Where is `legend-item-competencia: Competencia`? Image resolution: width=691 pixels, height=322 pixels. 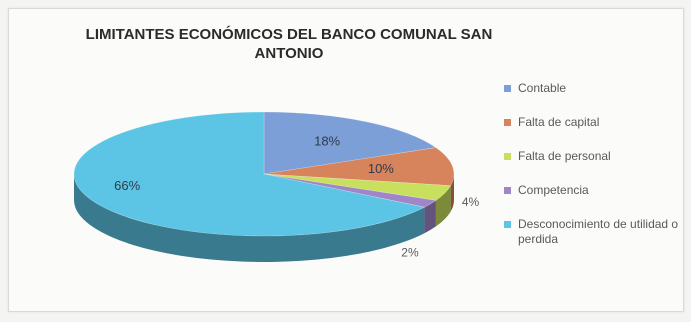
legend-item-competencia: Competencia is located at coordinates (591, 190).